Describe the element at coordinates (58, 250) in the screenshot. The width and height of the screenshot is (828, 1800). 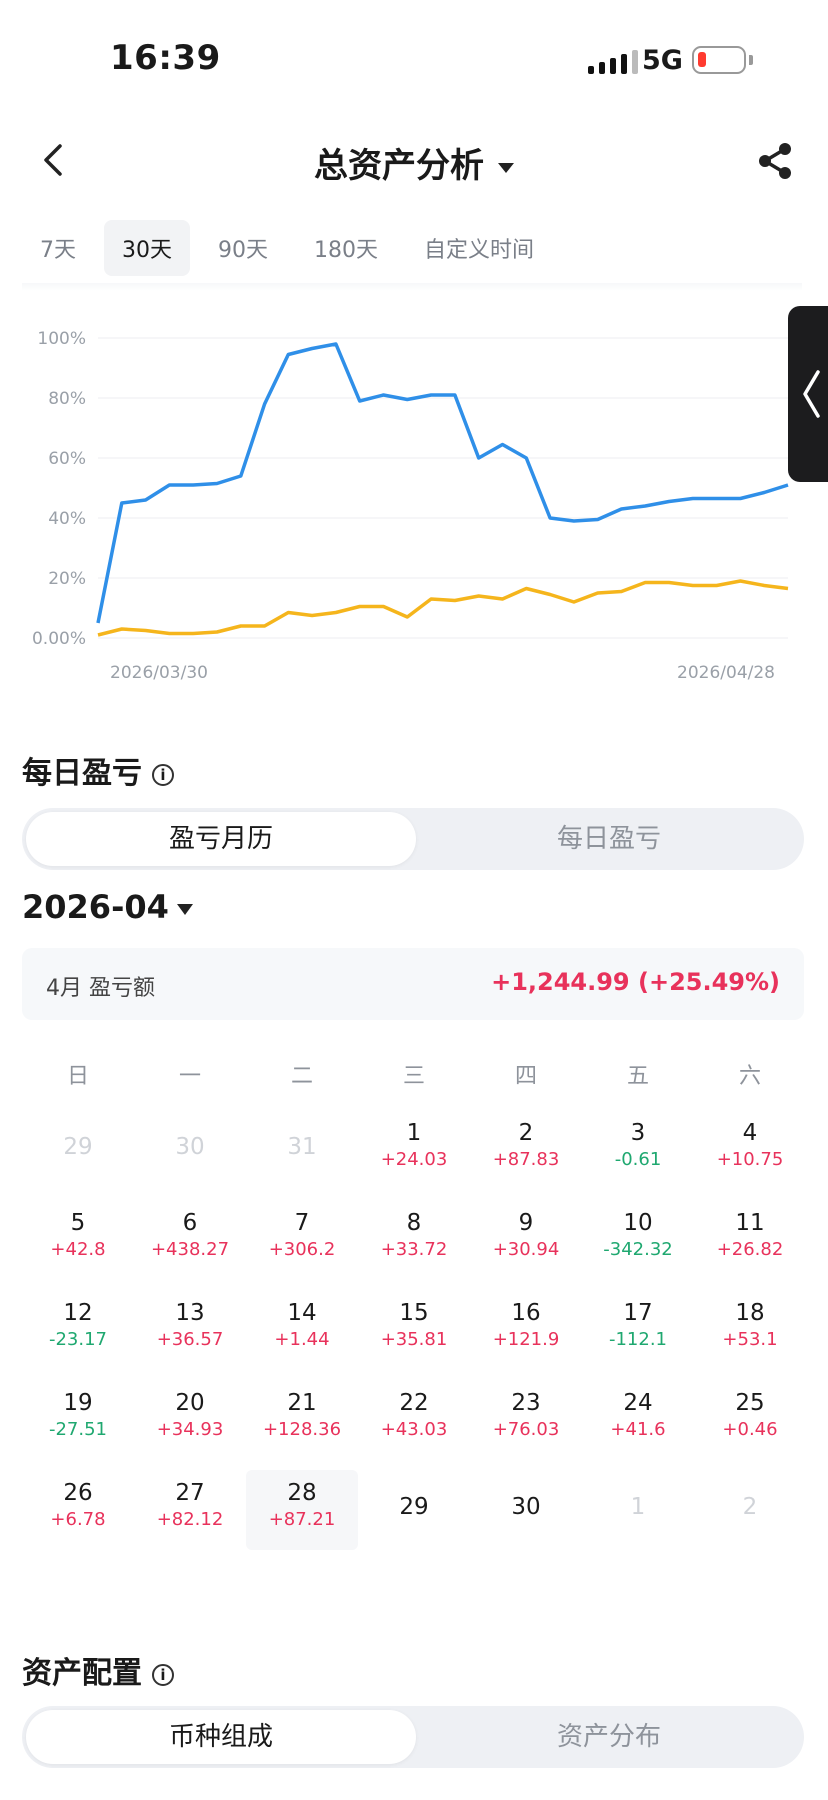
I see `tab-7d: 7天` at that location.